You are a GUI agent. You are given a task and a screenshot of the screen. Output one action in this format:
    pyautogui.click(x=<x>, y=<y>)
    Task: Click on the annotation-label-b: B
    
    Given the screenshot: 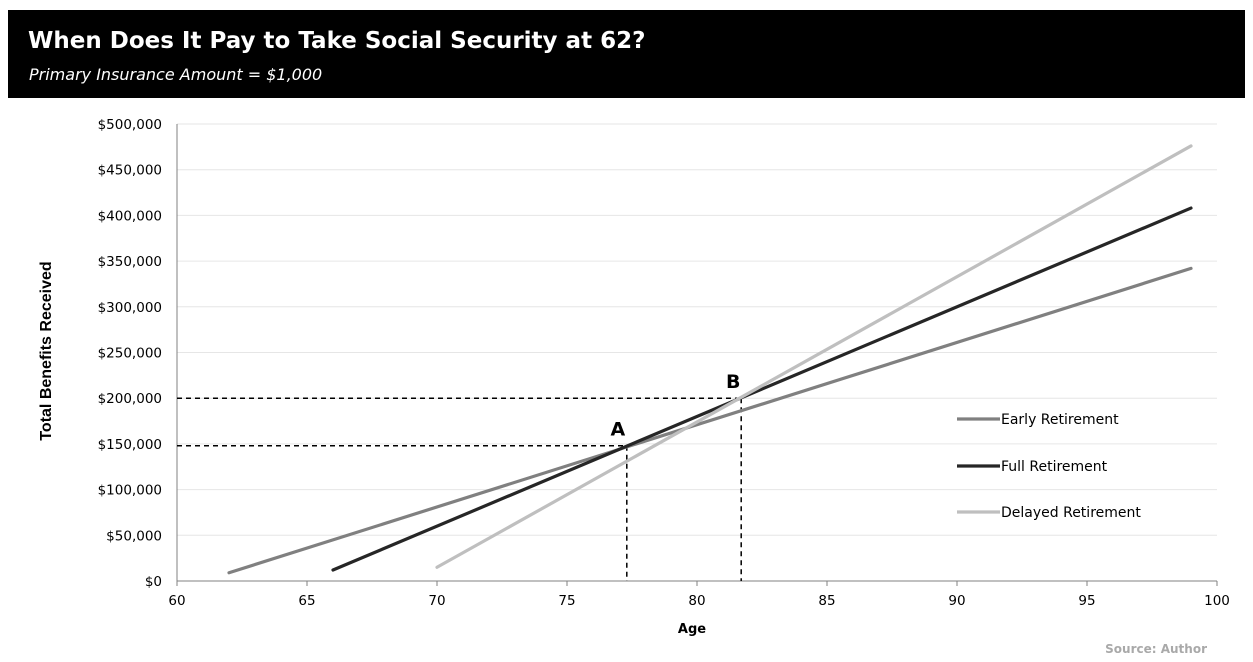 What is the action you would take?
    pyautogui.click(x=733, y=382)
    